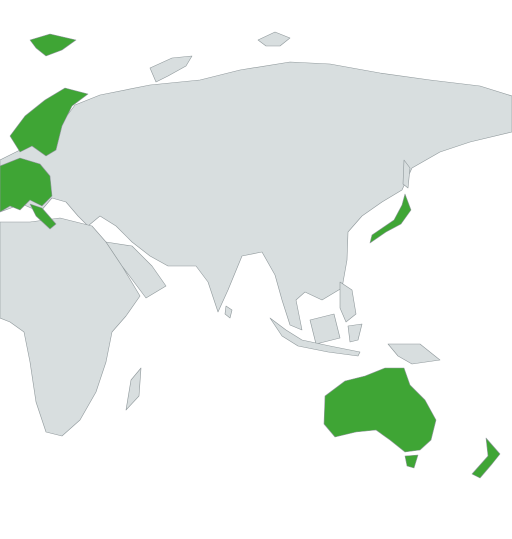  I want to click on arctic-islands-east, so click(274, 39).